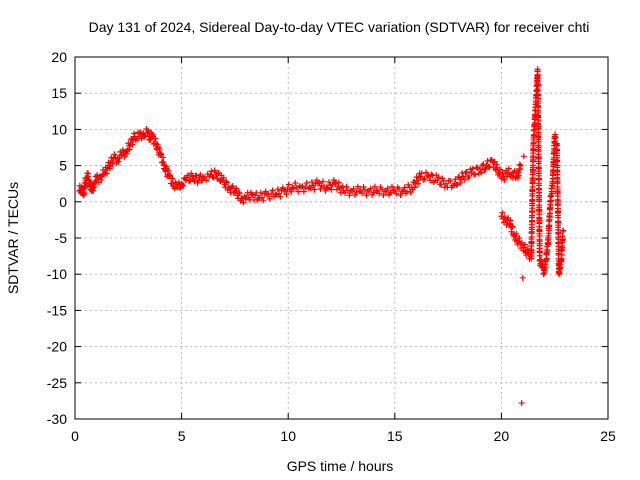 This screenshot has height=480, width=640. Describe the element at coordinates (288, 436) in the screenshot. I see `x-tick-label: 10` at that location.